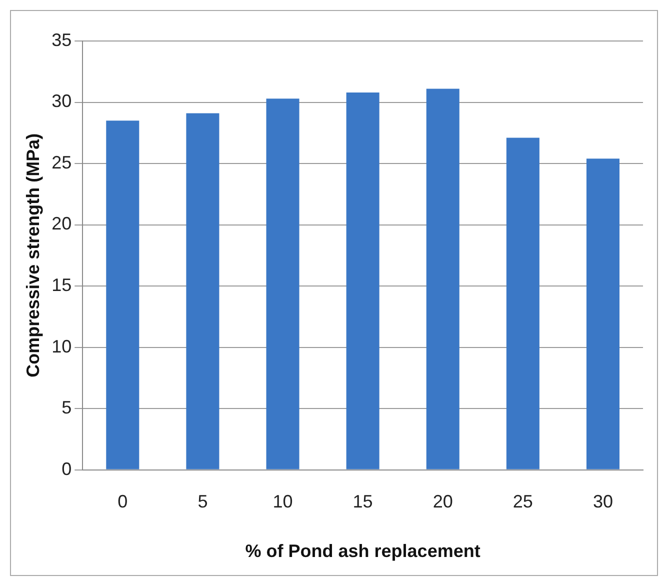 The width and height of the screenshot is (670, 579). Describe the element at coordinates (32, 255) in the screenshot. I see `y-axis-title: Compressive strength (MPa)` at that location.